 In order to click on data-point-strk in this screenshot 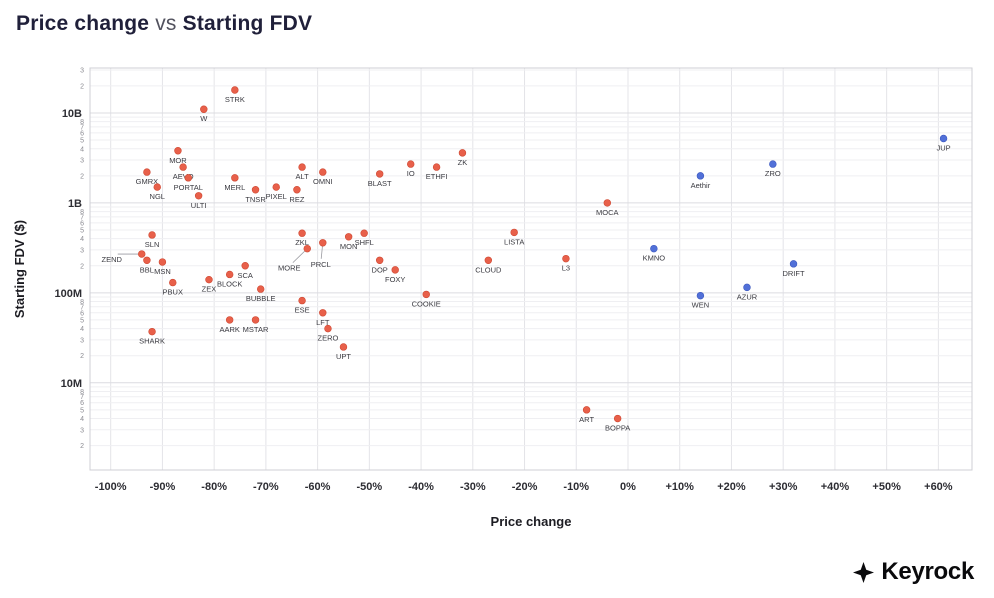, I will do `click(235, 90)`.